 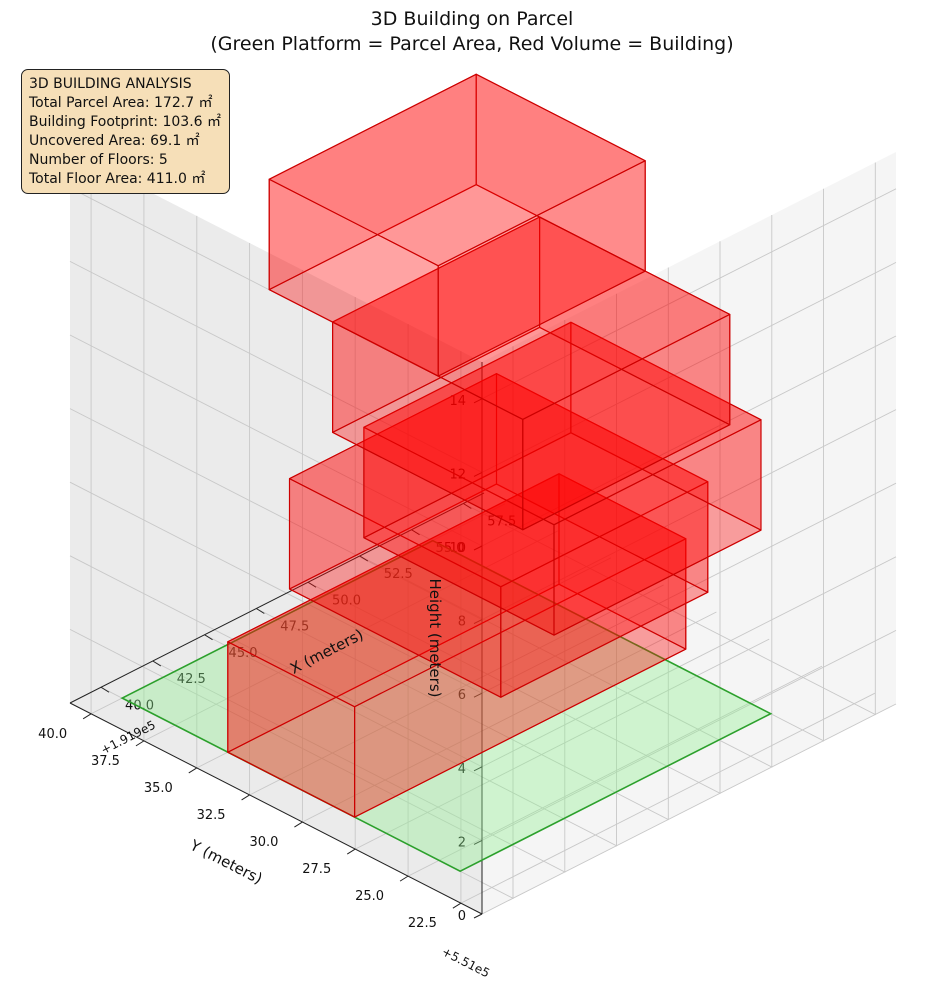 I want to click on x-axis-line, so click(x=277, y=598).